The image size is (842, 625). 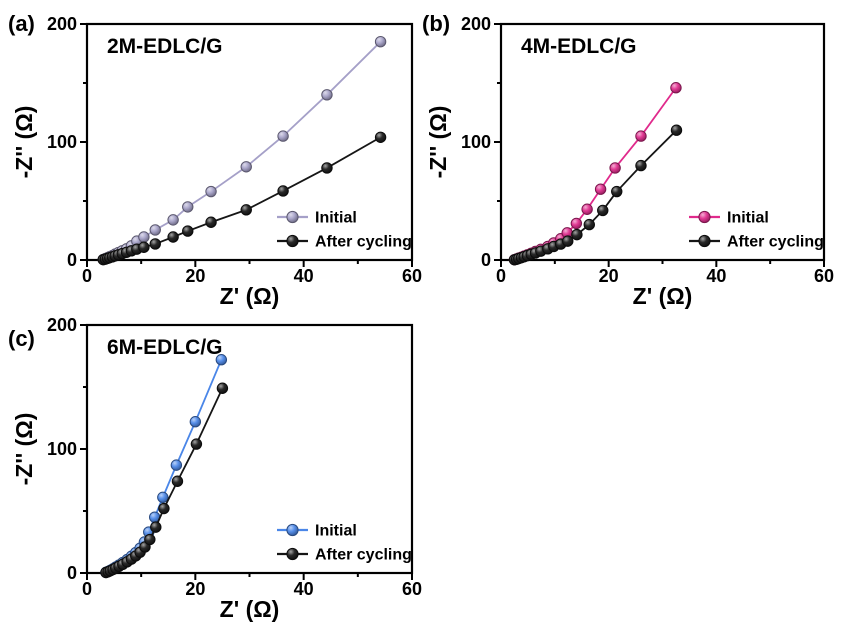 I want to click on panel-title: 2M-EDLC/G, so click(x=165, y=46).